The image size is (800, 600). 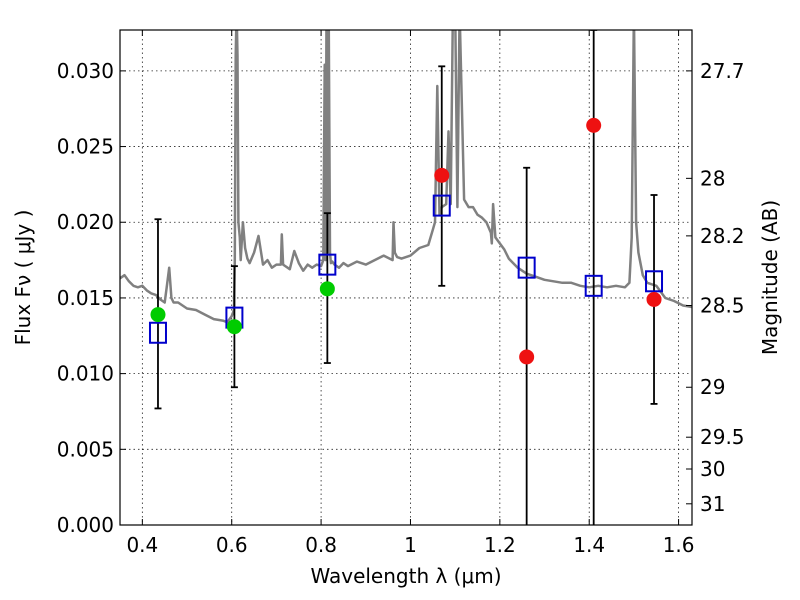 What do you see at coordinates (500, 545) in the screenshot?
I see `x-tick-label: 1.2` at bounding box center [500, 545].